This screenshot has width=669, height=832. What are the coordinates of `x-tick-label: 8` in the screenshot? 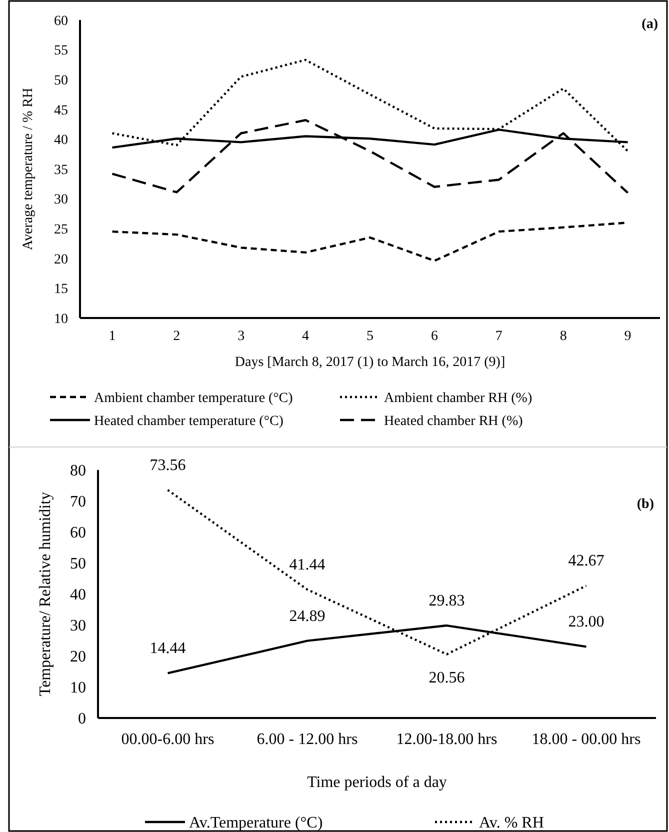 It's located at (563, 336).